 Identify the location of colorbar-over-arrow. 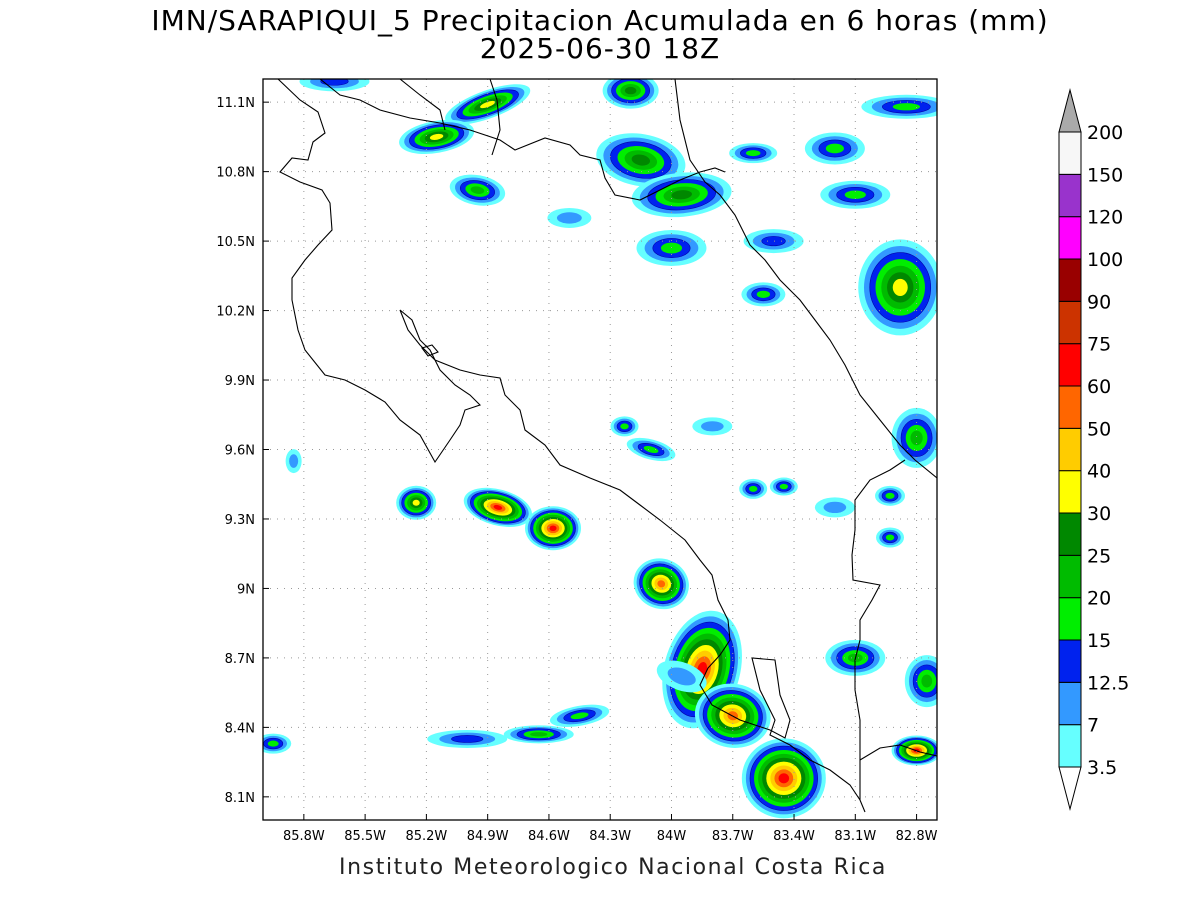
(1070, 110).